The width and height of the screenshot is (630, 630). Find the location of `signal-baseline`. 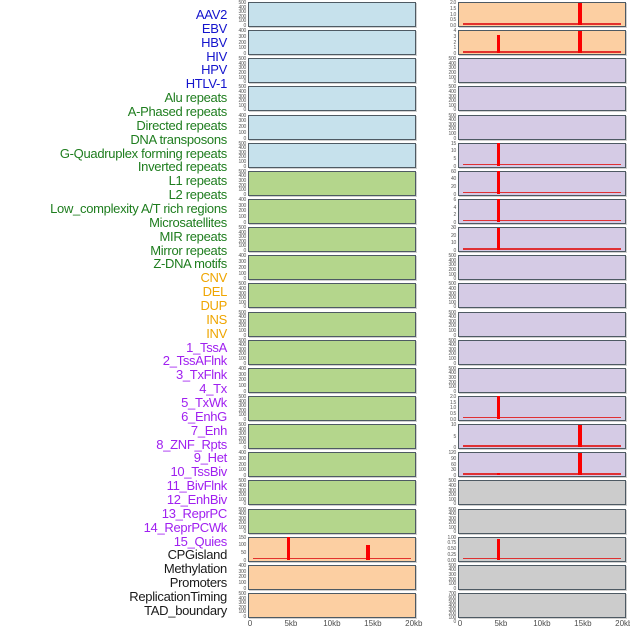

signal-baseline is located at coordinates (542, 474).